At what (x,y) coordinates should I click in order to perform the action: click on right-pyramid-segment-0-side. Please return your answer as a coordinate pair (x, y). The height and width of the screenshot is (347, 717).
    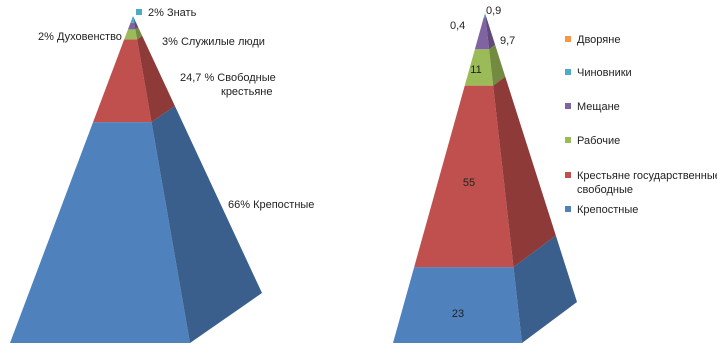
    Looking at the image, I should click on (545, 289).